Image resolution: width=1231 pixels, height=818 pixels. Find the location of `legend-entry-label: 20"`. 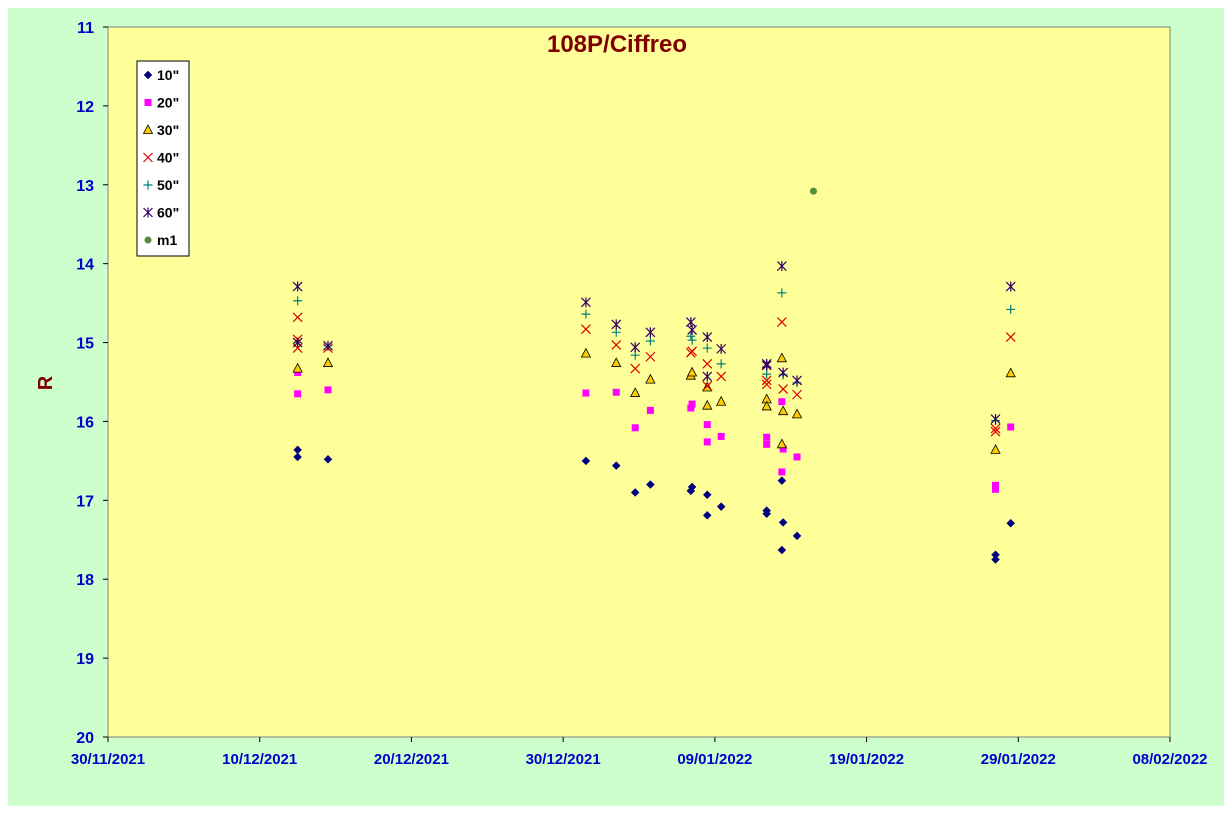

legend-entry-label: 20" is located at coordinates (168, 103).